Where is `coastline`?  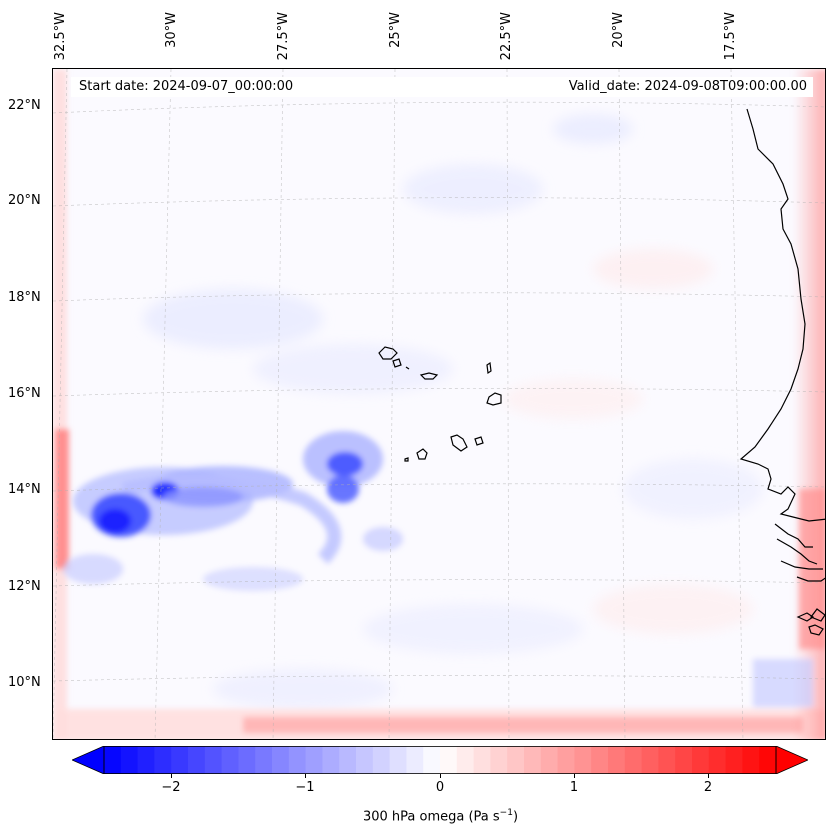 coastline is located at coordinates (782, 372).